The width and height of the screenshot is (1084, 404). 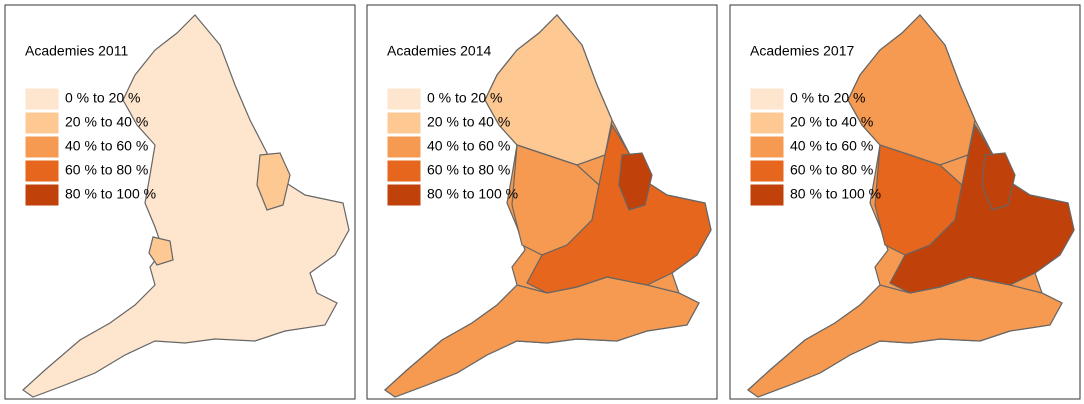 I want to click on panel-title: Academies 2017, so click(x=802, y=51).